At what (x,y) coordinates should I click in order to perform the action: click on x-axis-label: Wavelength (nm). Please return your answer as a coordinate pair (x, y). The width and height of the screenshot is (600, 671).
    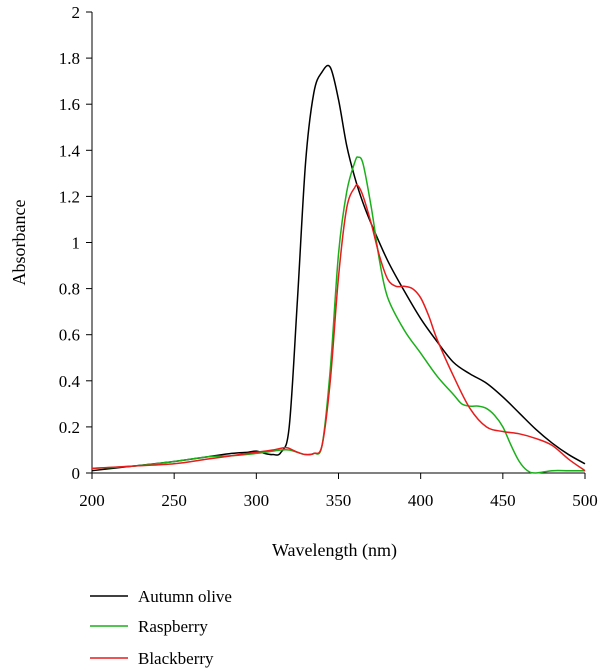
    Looking at the image, I should click on (334, 550).